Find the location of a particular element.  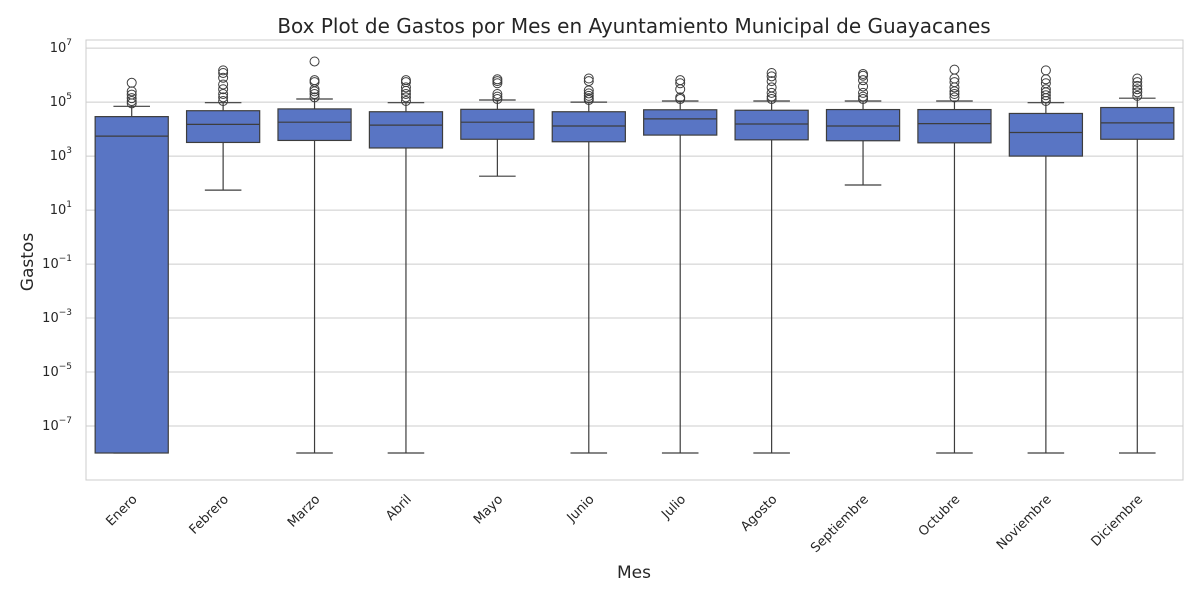

y-tick-exponent: −5 is located at coordinates (65, 367).